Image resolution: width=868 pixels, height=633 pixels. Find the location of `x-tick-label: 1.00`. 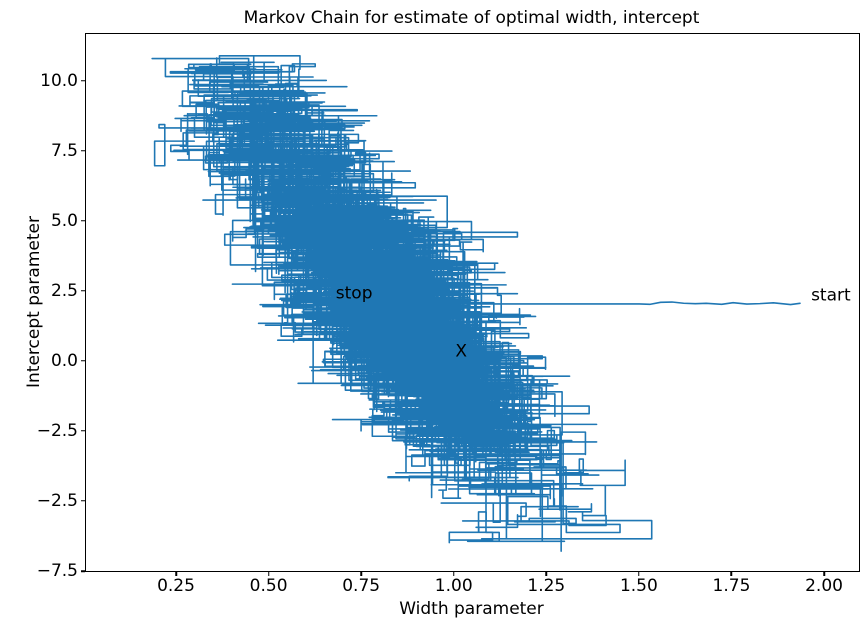

x-tick-label: 1.00 is located at coordinates (453, 586).